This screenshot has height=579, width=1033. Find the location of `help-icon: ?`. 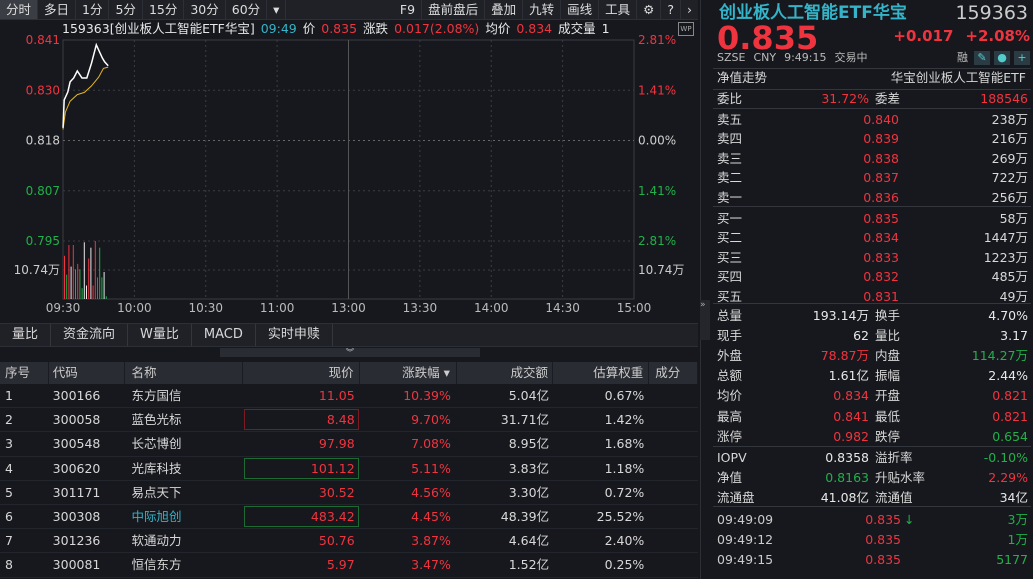

help-icon: ? is located at coordinates (671, 9).